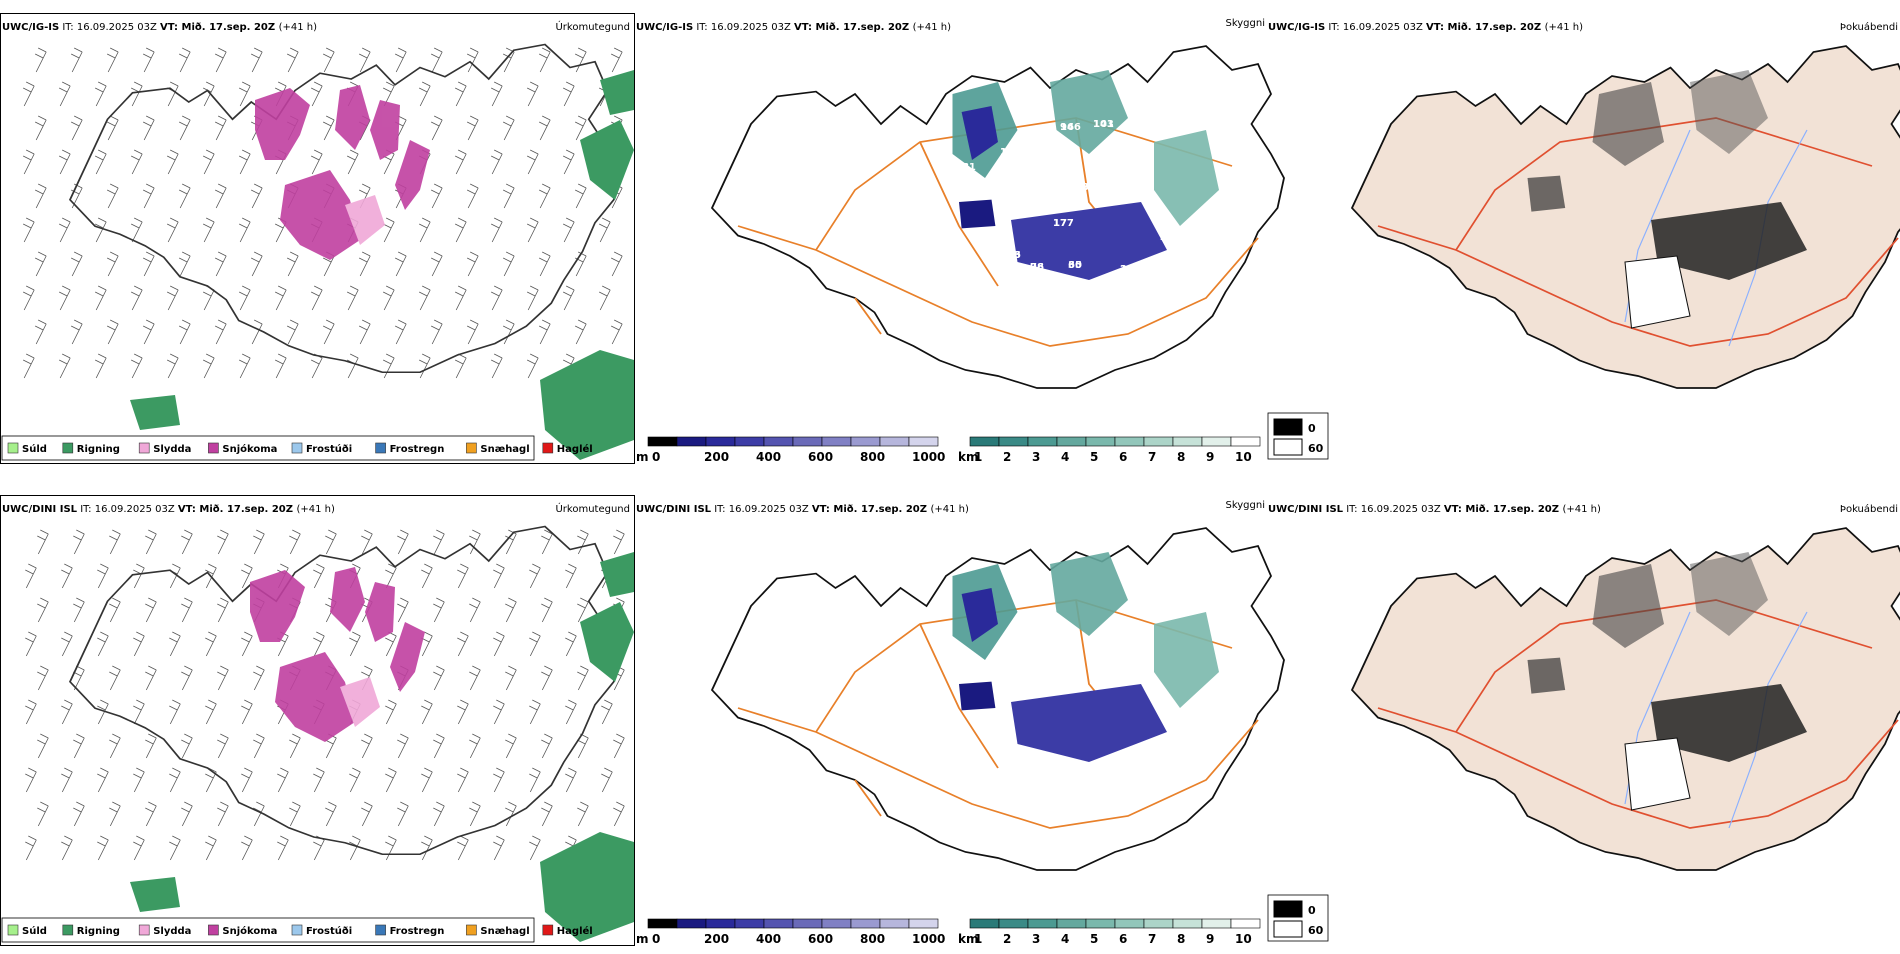  I want to click on visibility-value: 94, so click(1067, 127).